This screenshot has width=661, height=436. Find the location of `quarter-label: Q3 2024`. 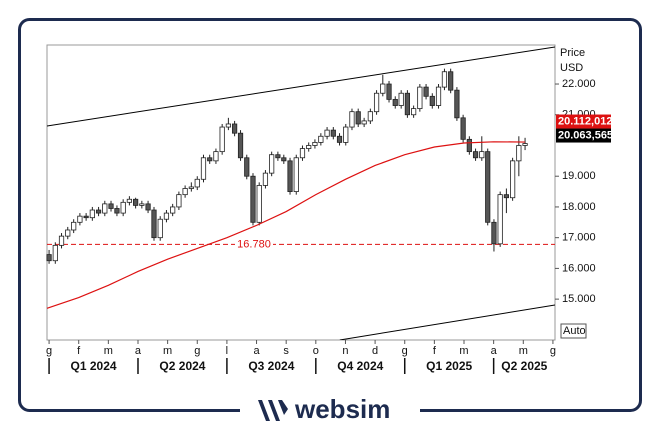

quarter-label: Q3 2024 is located at coordinates (271, 366).